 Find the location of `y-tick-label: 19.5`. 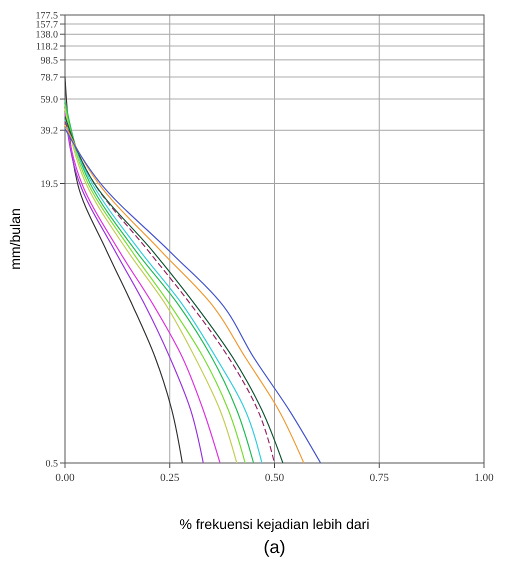

y-tick-label: 19.5 is located at coordinates (49, 184).